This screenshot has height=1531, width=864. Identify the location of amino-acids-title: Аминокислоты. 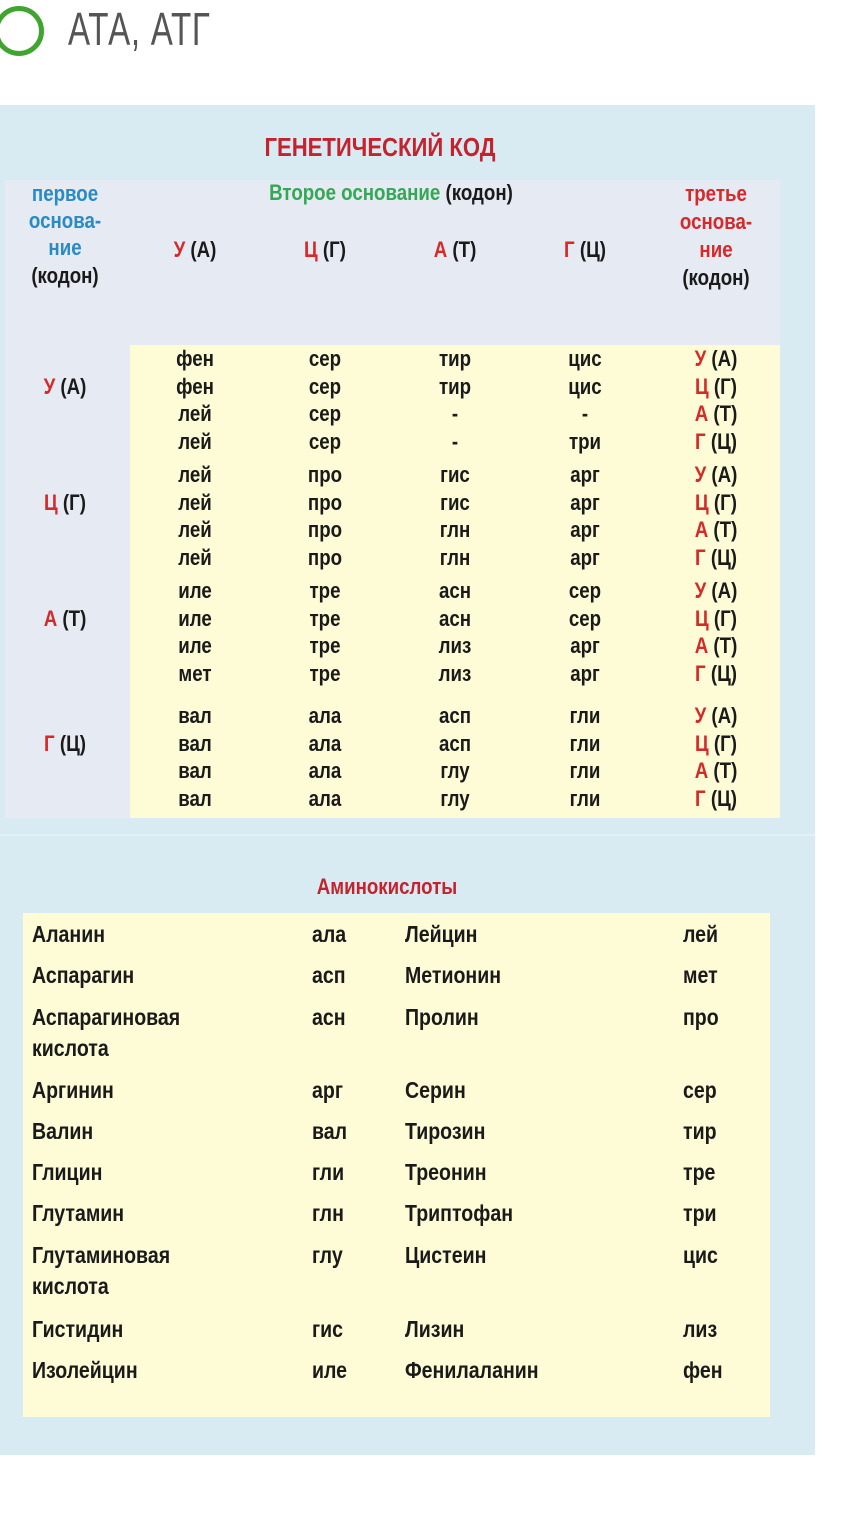
(387, 886).